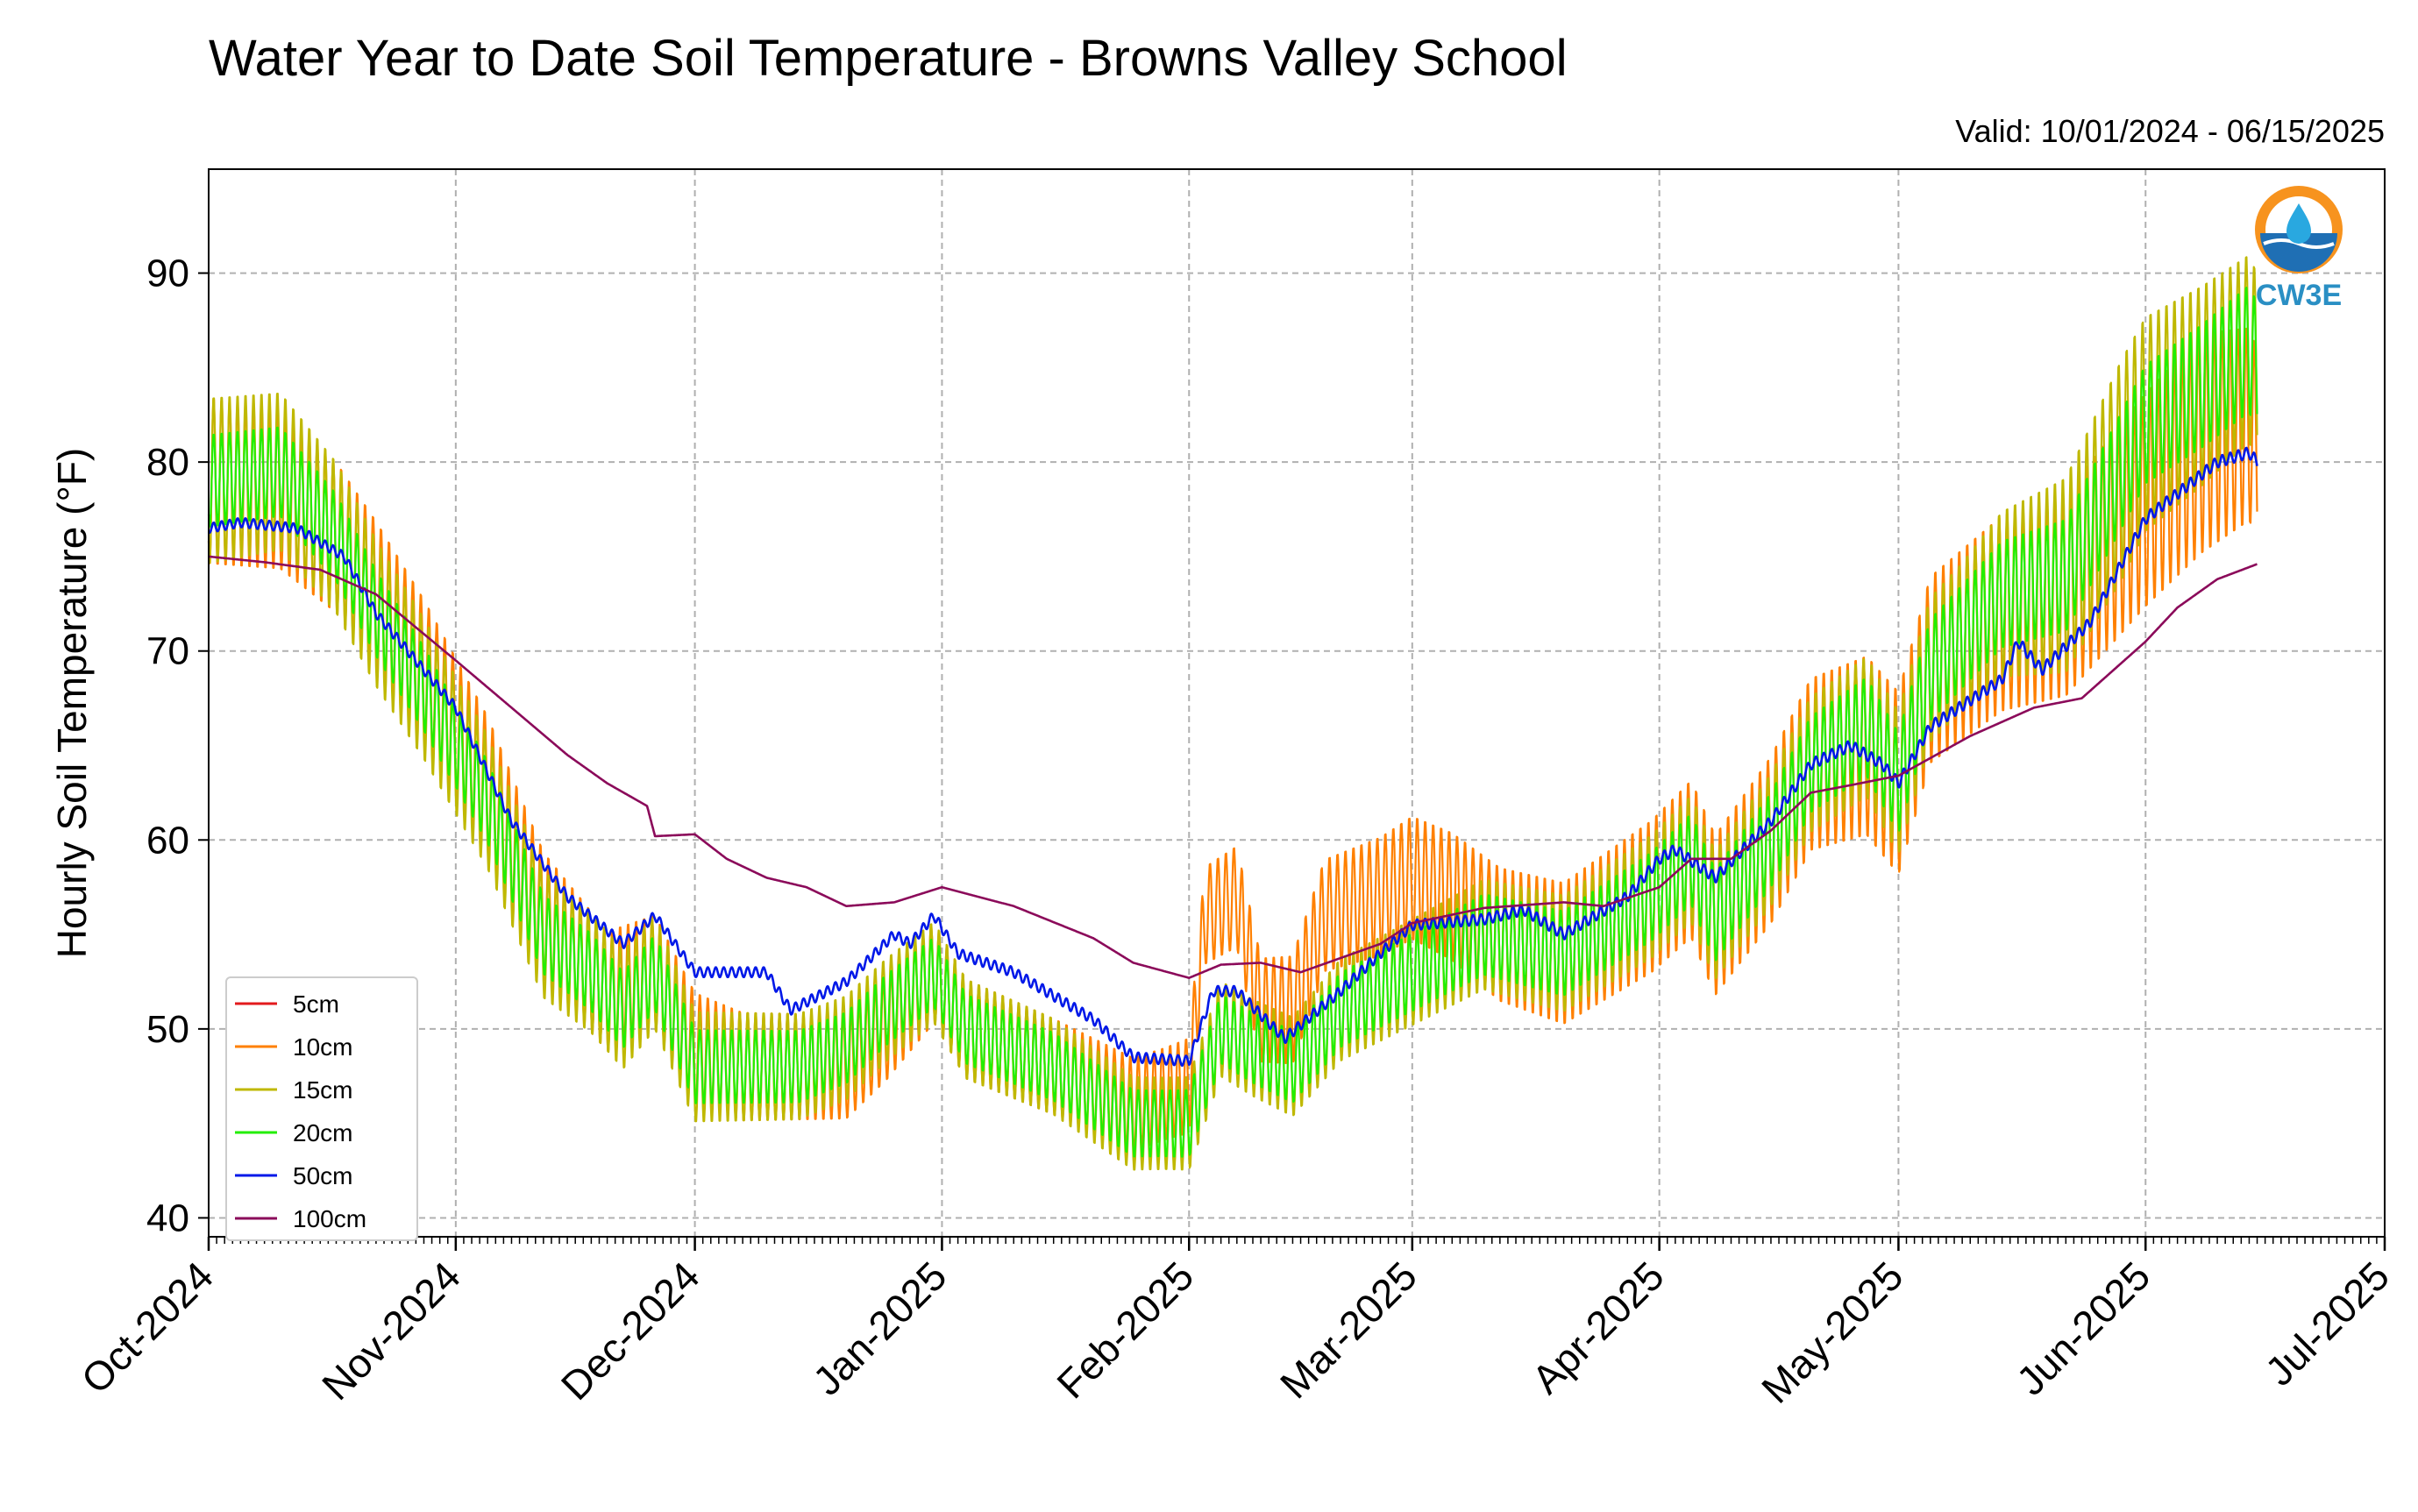 This screenshot has width=2418, height=1512. Describe the element at coordinates (1348, 1330) in the screenshot. I see `x-tick-label-5: Mar-2025` at that location.